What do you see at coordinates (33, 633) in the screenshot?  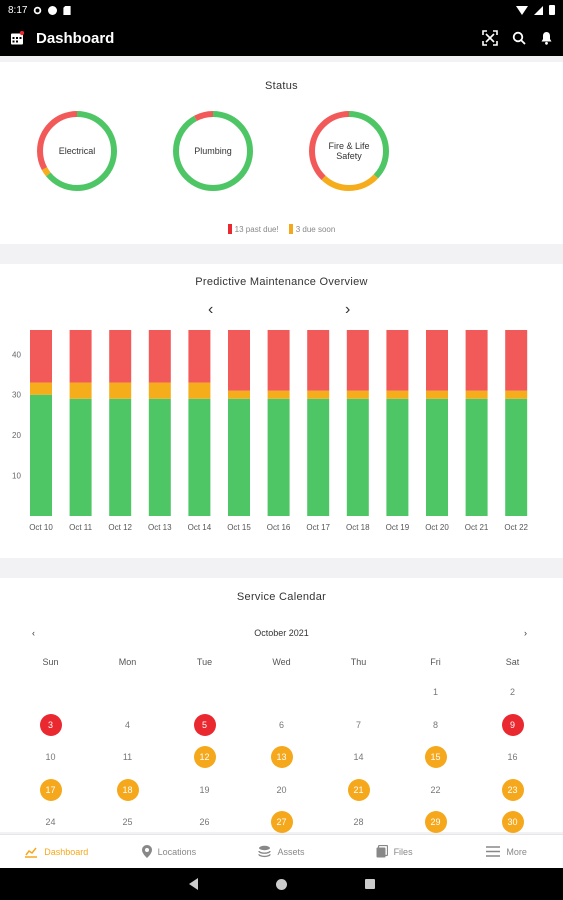 I see `calendar-prev-button: ‹` at bounding box center [33, 633].